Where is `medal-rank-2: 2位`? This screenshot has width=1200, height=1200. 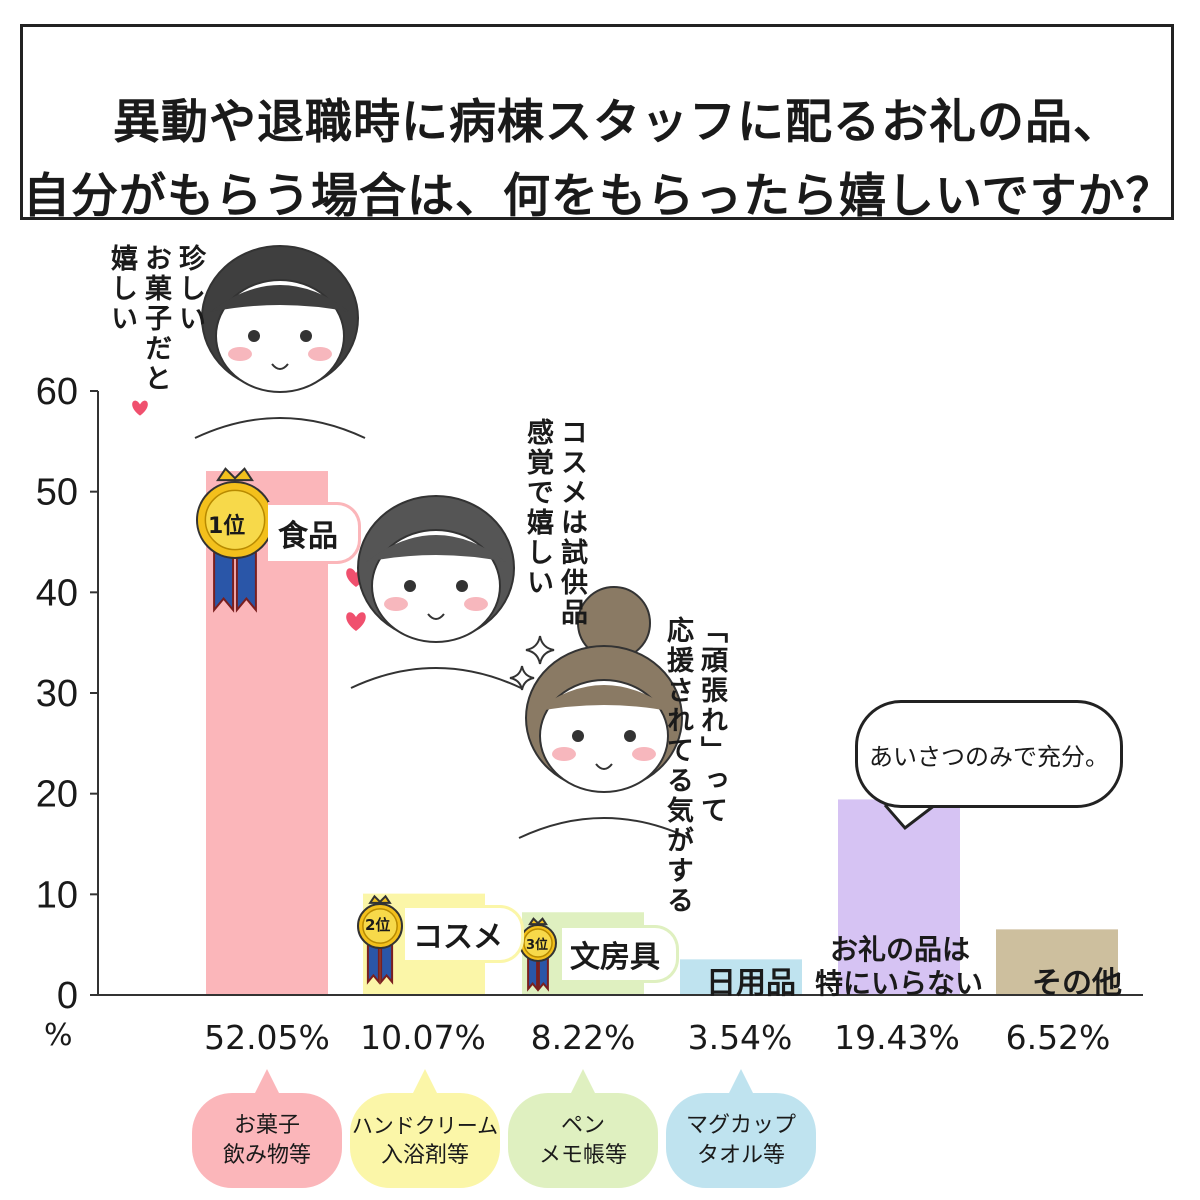 medal-rank-2: 2位 is located at coordinates (378, 925).